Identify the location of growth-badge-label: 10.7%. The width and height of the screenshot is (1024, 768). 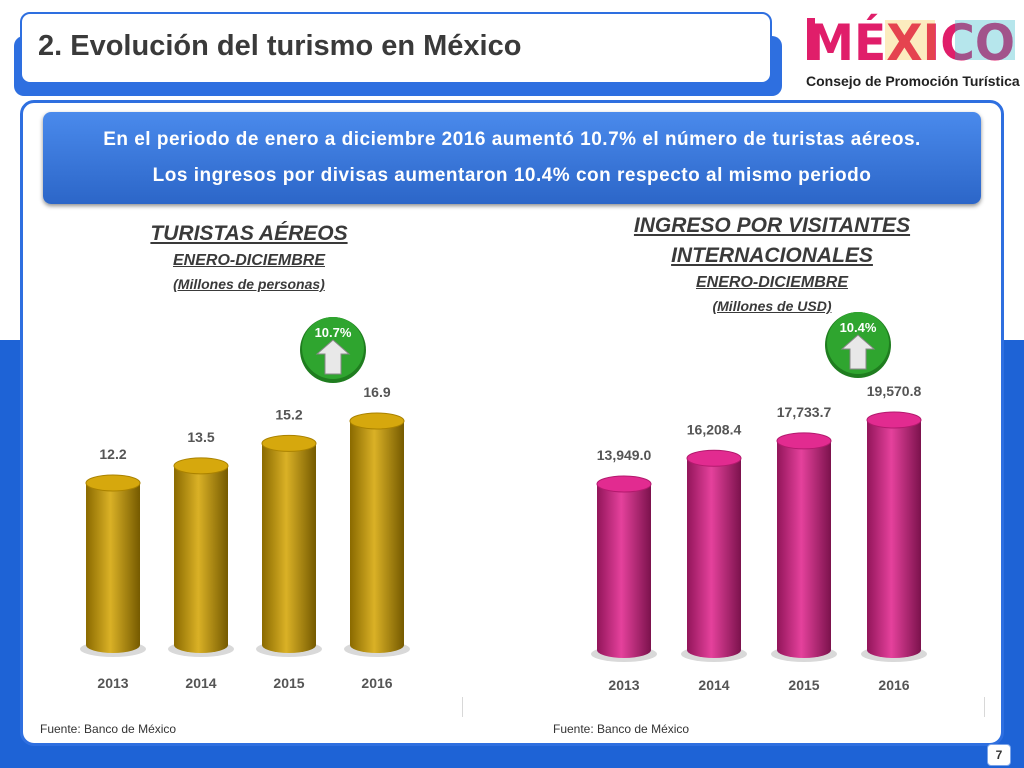
(333, 332).